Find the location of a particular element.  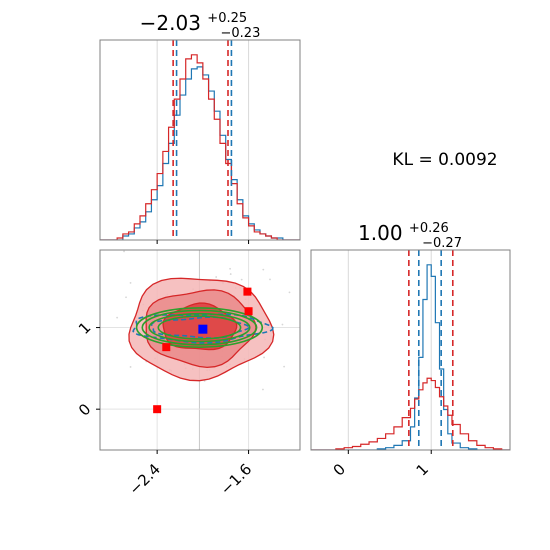

scatter-frame is located at coordinates (200, 350).